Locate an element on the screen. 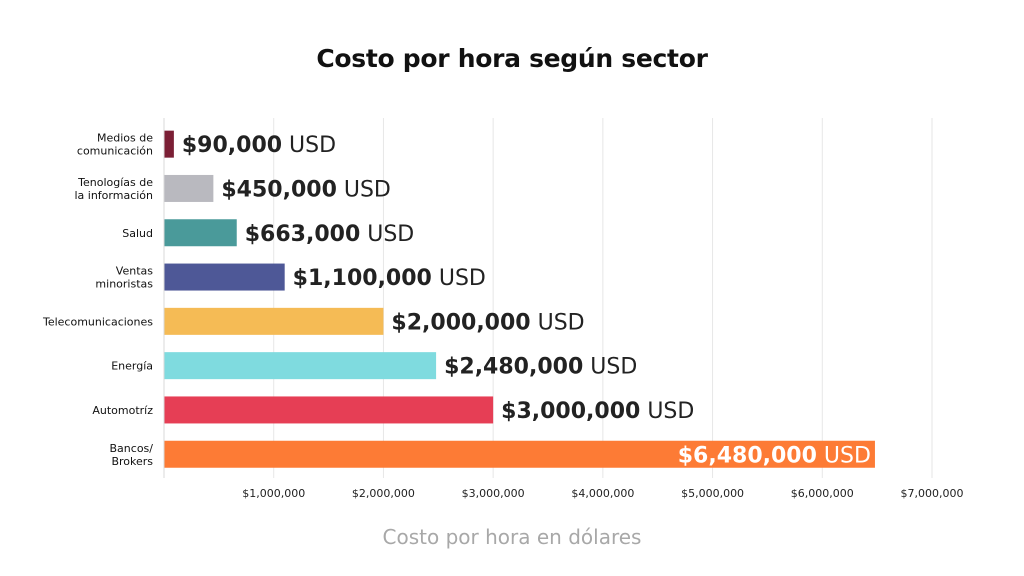 The height and width of the screenshot is (576, 1024). category-label: Automotríz is located at coordinates (122, 410).